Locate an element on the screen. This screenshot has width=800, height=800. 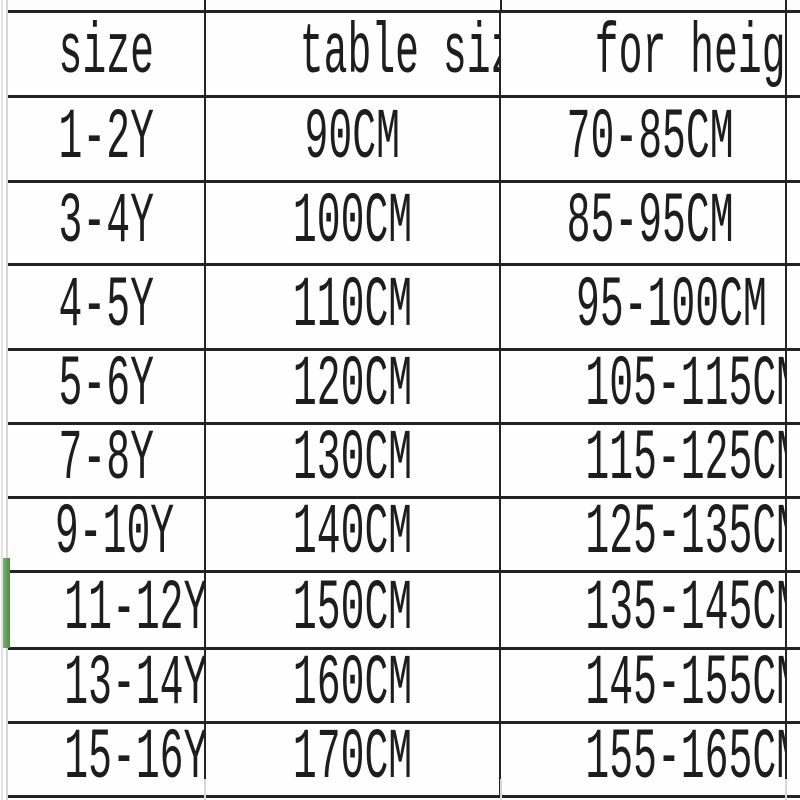
table-cell: 145-155CM is located at coordinates (643, 685).